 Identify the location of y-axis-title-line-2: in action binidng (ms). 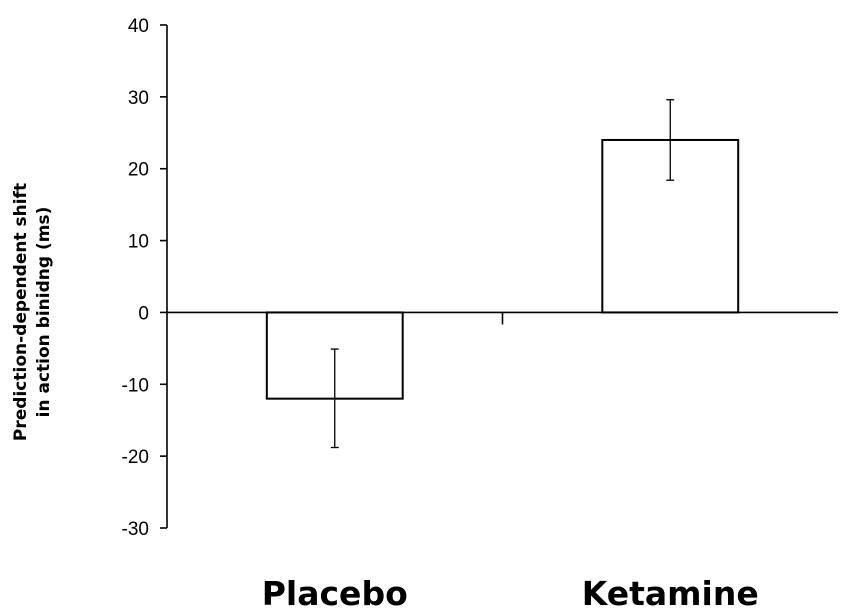
(44, 312).